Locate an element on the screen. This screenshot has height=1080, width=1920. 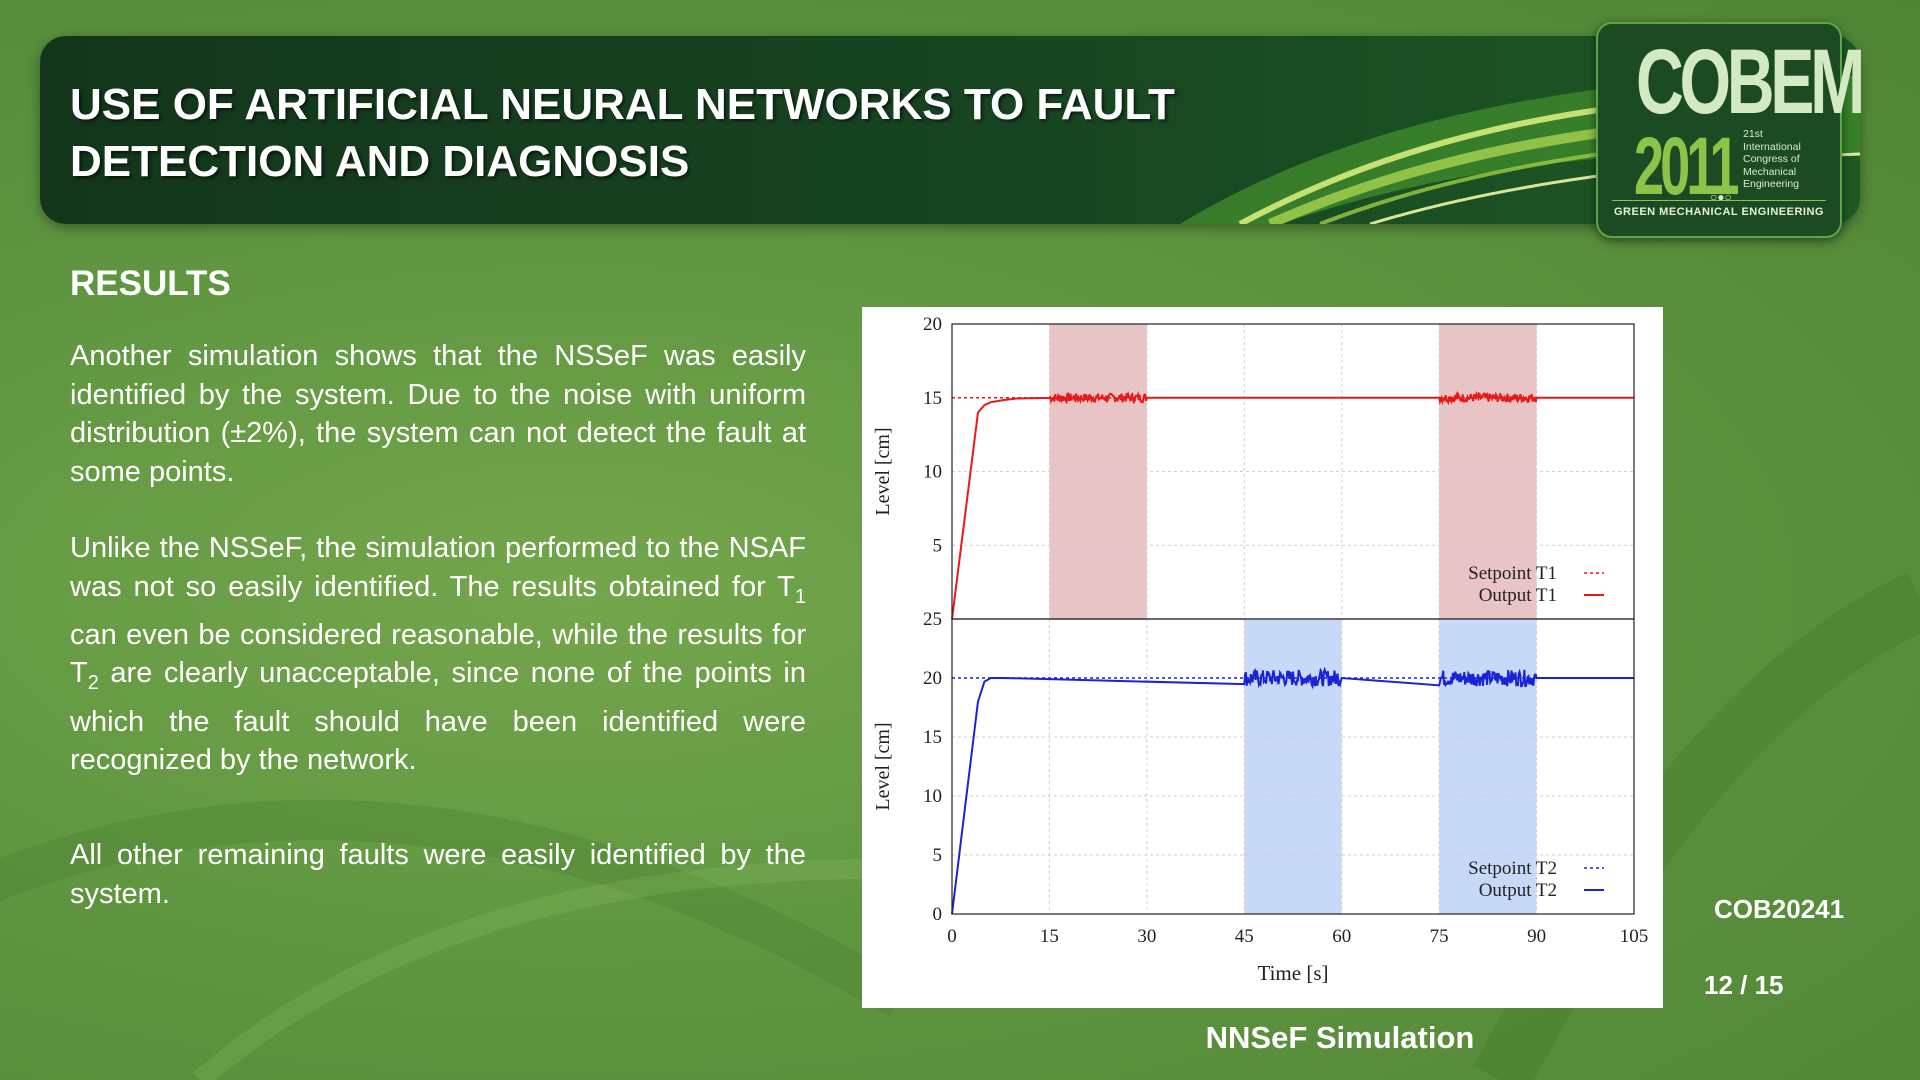
gear-dots-icon: ○●○ is located at coordinates (1721, 197).